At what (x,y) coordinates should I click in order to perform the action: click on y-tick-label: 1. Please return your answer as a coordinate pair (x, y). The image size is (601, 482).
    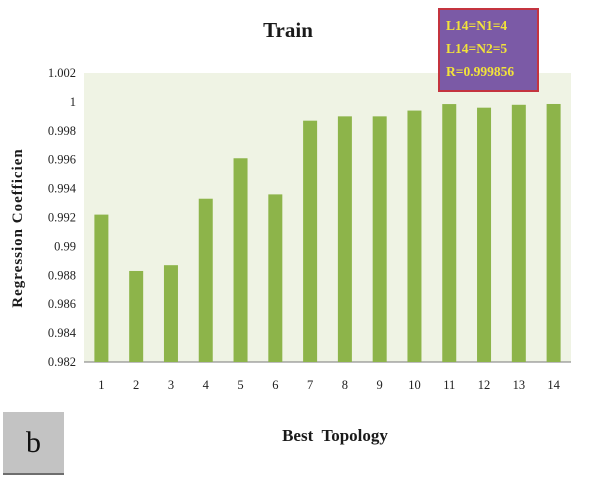
    Looking at the image, I should click on (73, 102).